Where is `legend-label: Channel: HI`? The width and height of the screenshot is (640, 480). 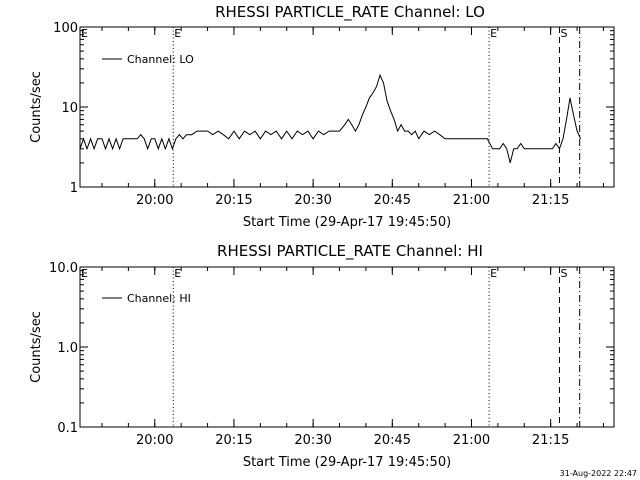
legend-label: Channel: HI is located at coordinates (159, 298).